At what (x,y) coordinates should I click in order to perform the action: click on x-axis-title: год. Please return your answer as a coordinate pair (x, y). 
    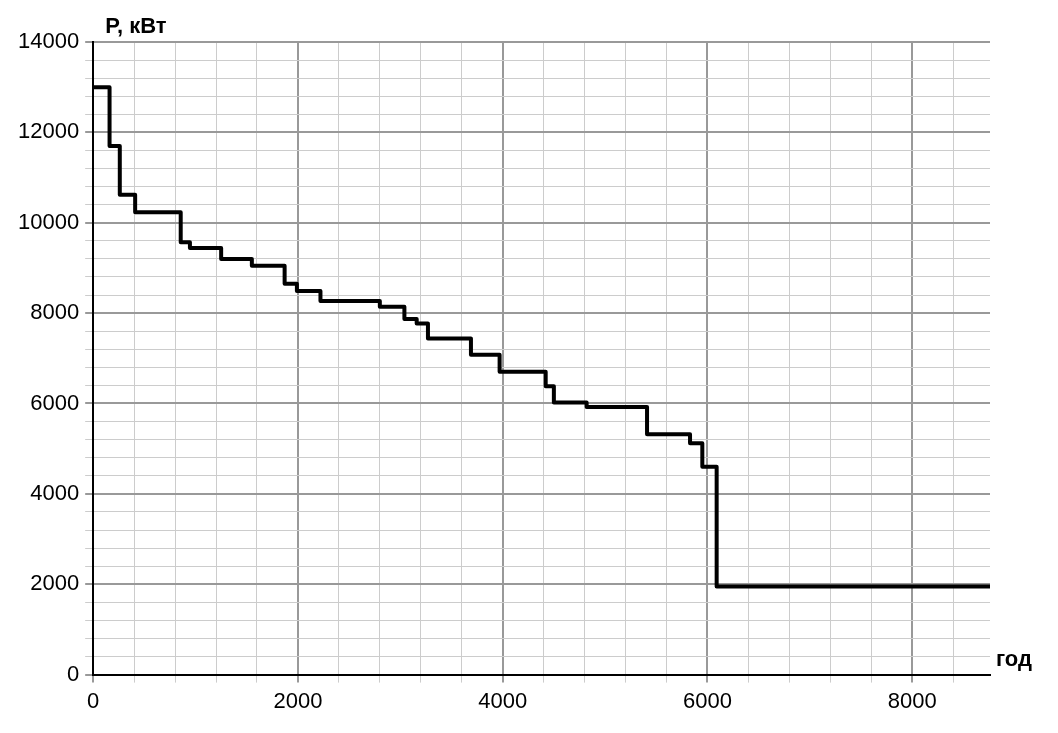
    Looking at the image, I should click on (1014, 658).